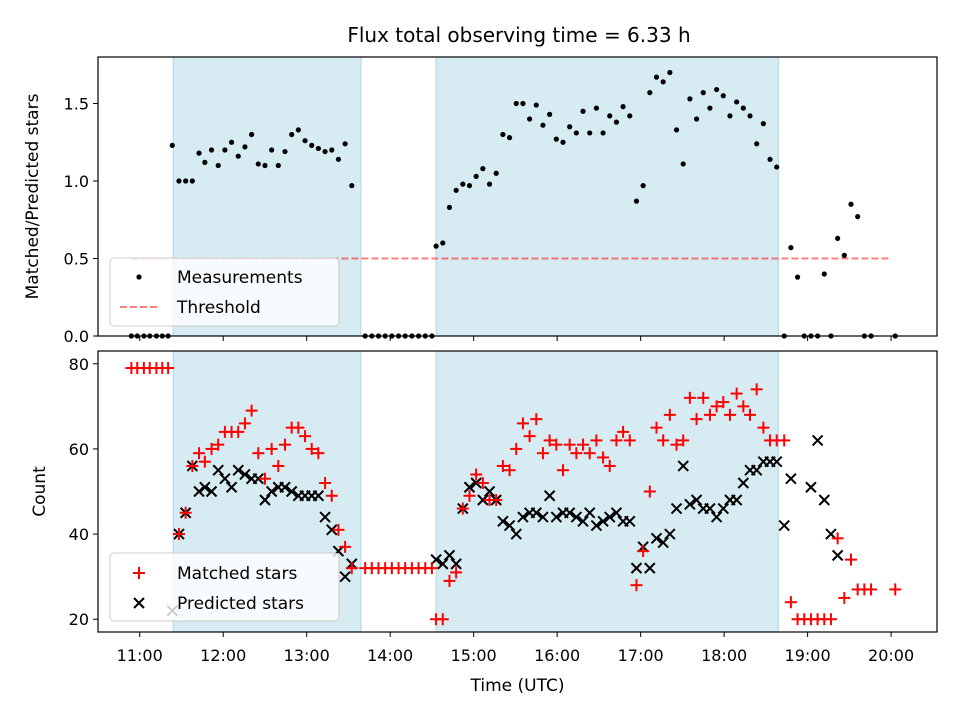  Describe the element at coordinates (607, 196) in the screenshot. I see `observing-interval-shade` at that location.